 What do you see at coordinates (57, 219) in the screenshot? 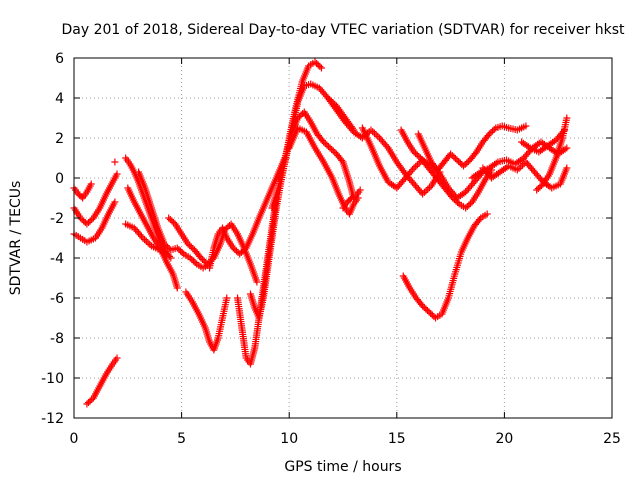
I see `y-tick-label: -2` at bounding box center [57, 219].